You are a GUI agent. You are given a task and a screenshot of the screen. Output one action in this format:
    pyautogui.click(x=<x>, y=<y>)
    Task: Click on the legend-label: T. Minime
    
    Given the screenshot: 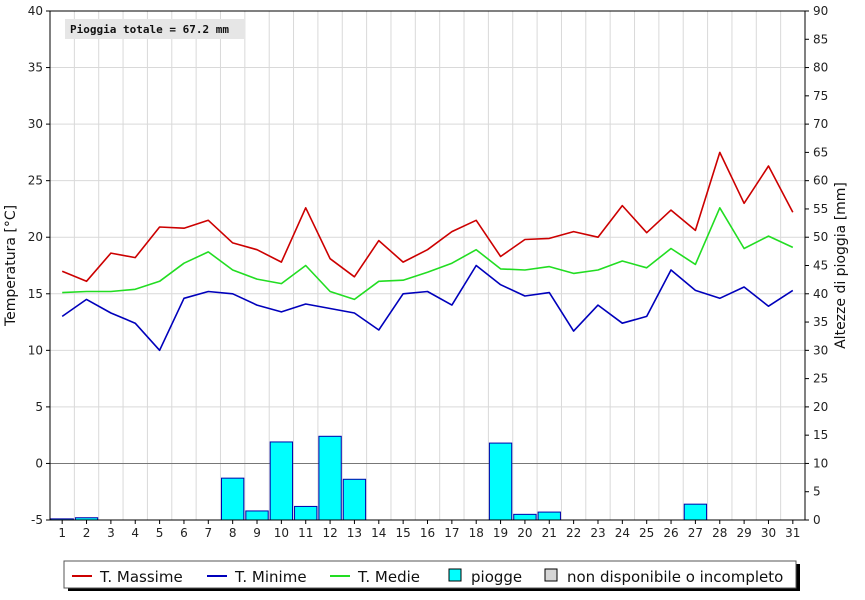 What is the action you would take?
    pyautogui.click(x=270, y=577)
    